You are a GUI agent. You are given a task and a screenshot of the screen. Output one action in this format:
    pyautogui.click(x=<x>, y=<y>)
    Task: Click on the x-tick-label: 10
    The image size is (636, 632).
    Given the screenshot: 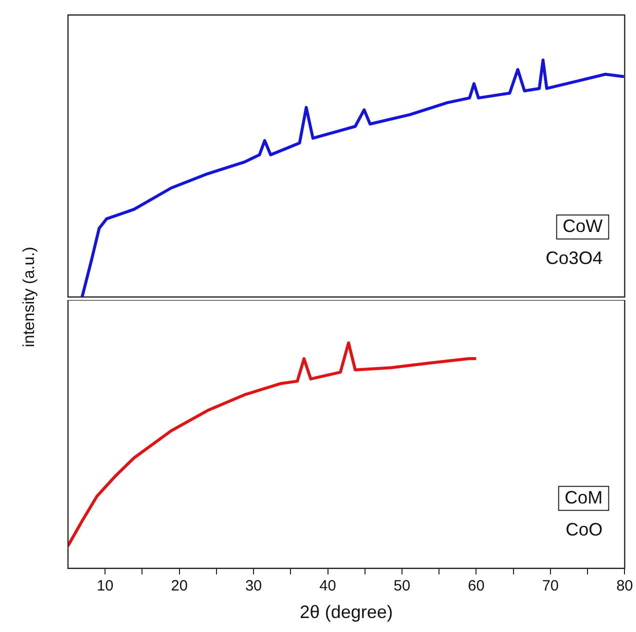 What is the action you would take?
    pyautogui.click(x=105, y=586)
    